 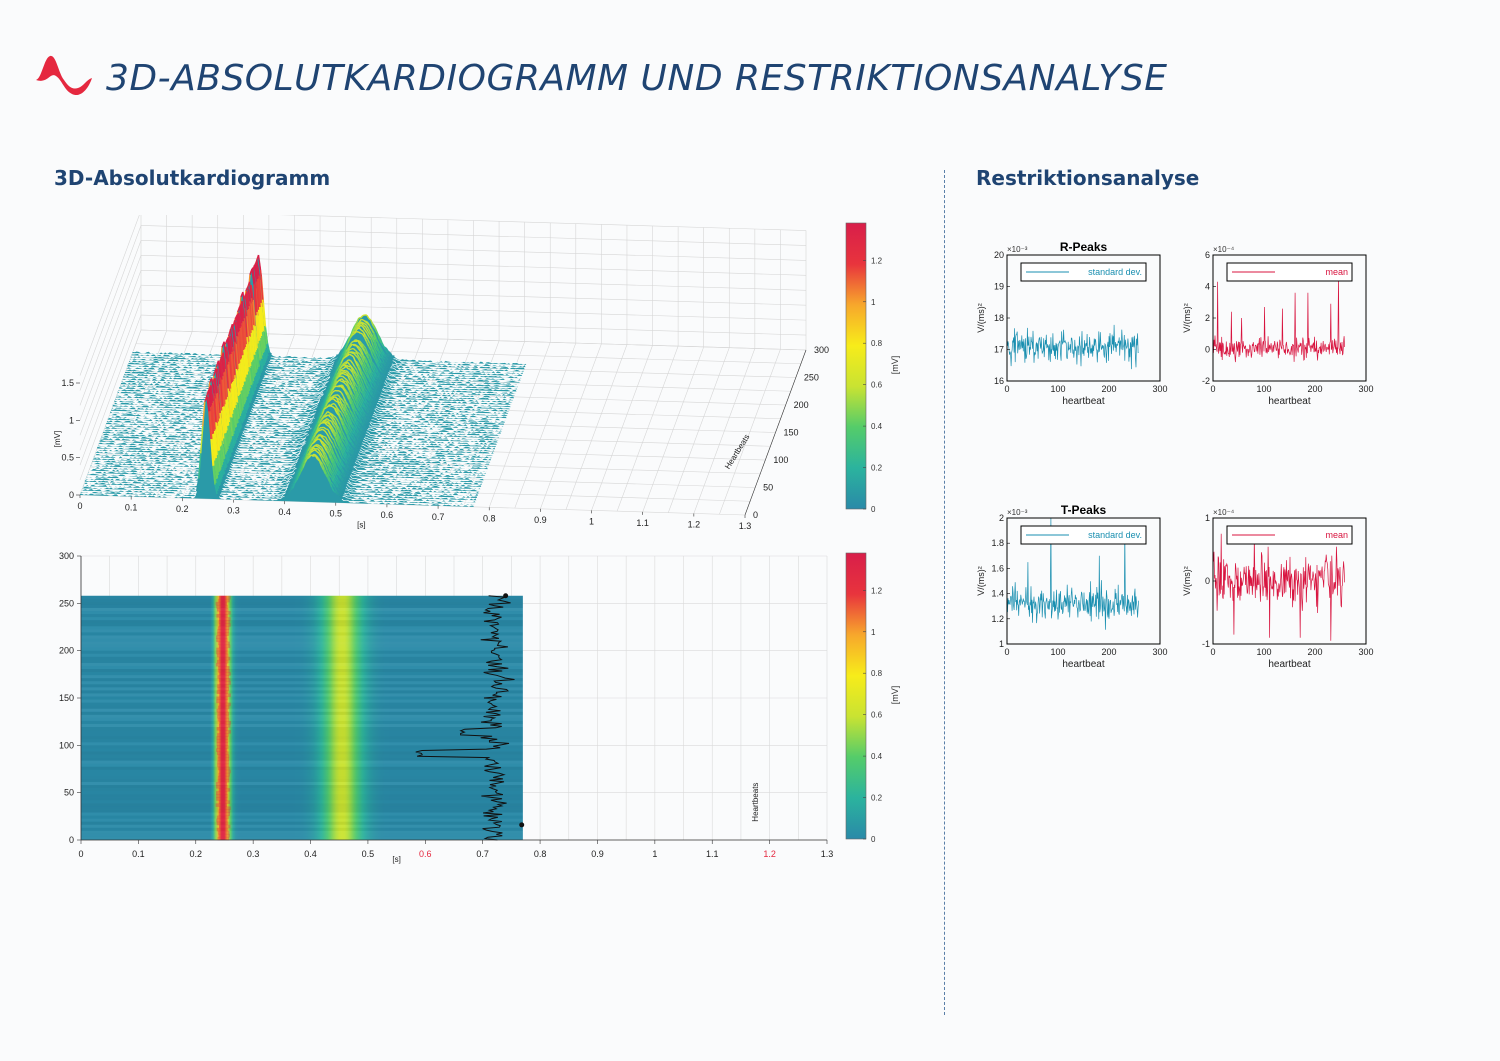 I want to click on surface-slice, so click(x=326, y=318).